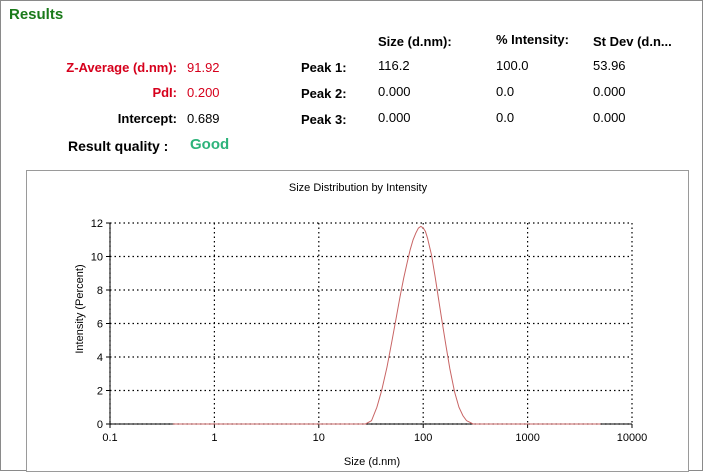  Describe the element at coordinates (100, 291) in the screenshot. I see `y-tick-label: 8` at that location.